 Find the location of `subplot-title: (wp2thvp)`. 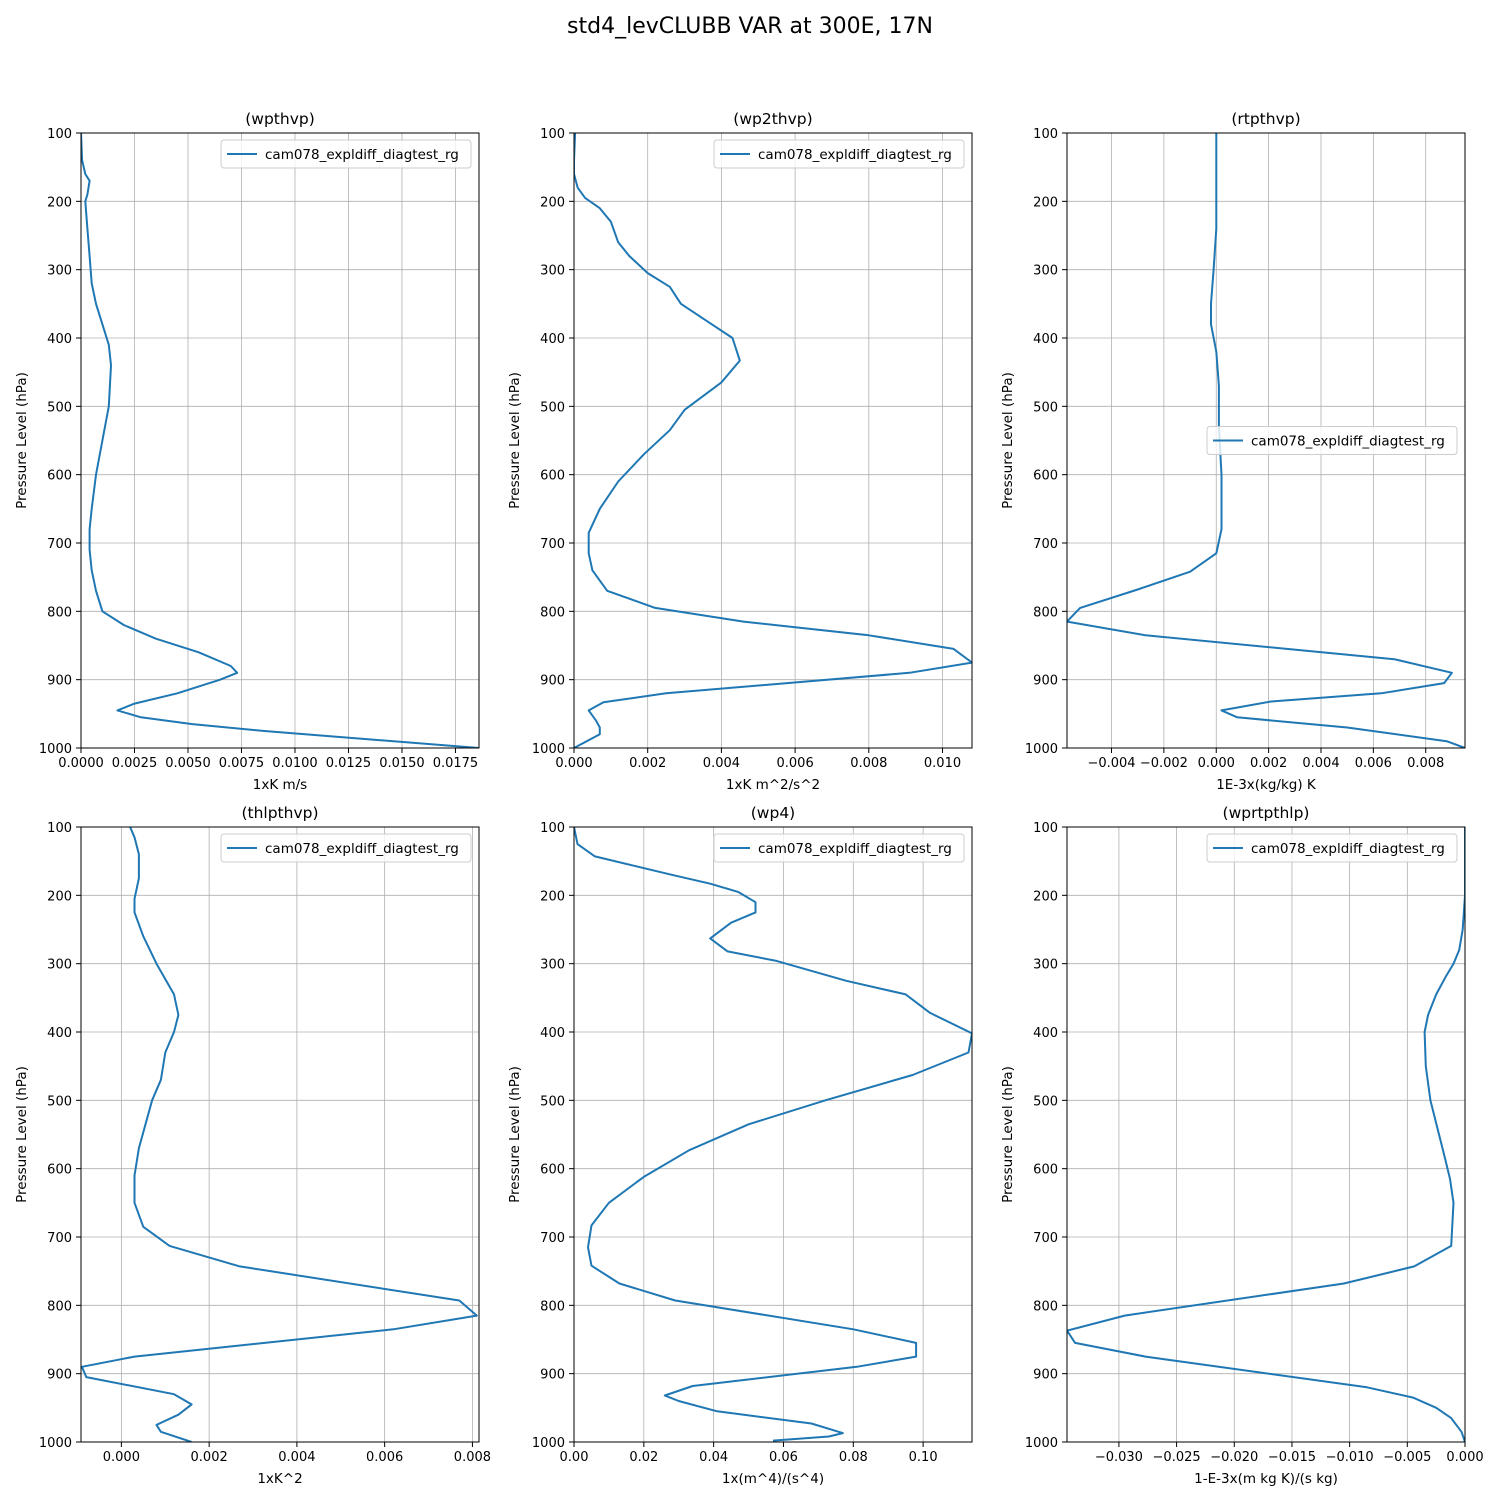

subplot-title: (wp2thvp) is located at coordinates (772, 119).